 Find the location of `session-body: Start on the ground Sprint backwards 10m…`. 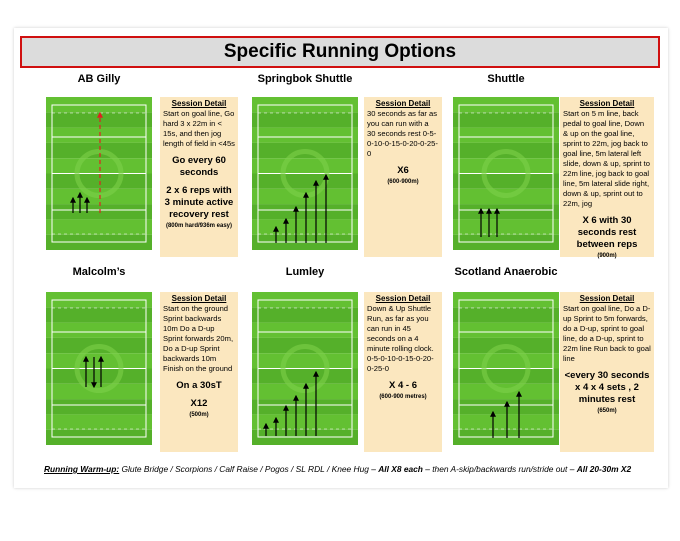

session-body: Start on the ground Sprint backwards 10m… is located at coordinates (198, 338).